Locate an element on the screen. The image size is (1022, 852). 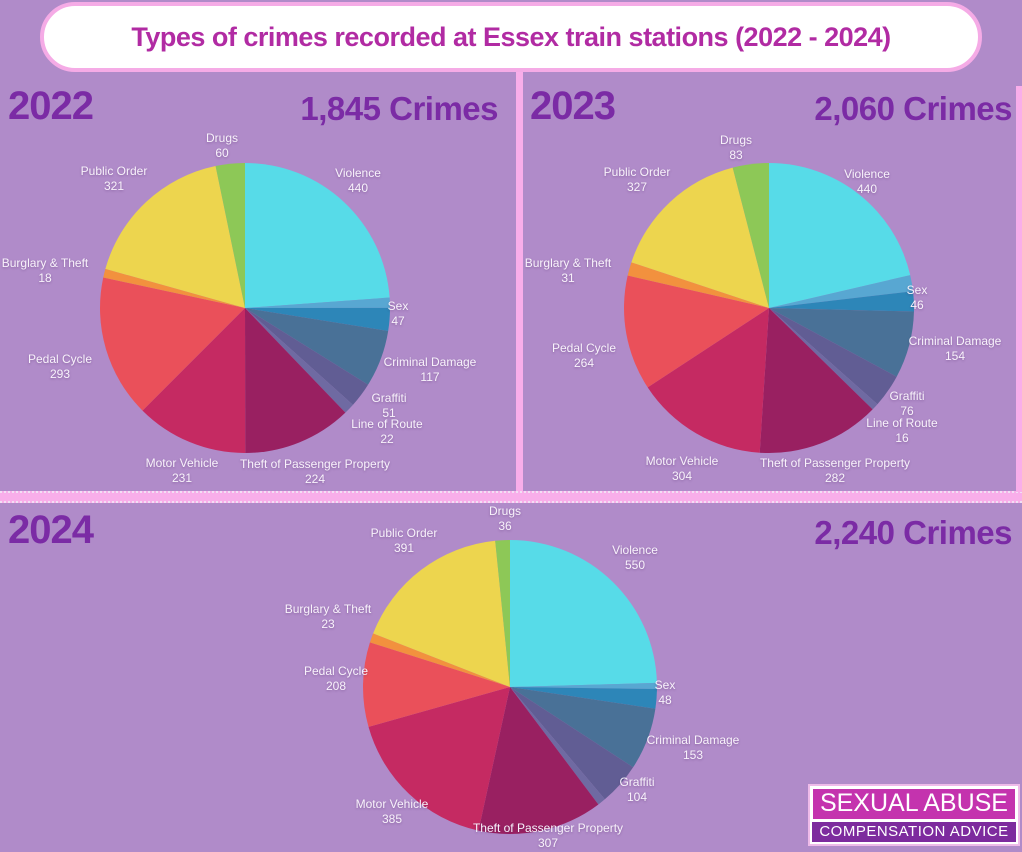
pie-label-2023-public_order: Public Order 327 is located at coordinates (637, 180).